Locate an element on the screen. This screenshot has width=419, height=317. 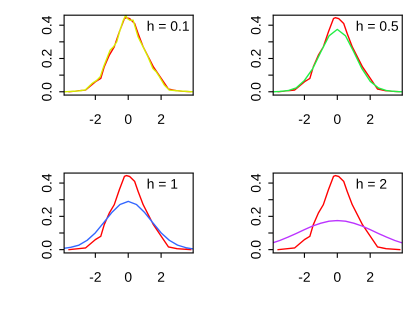
annotation: h = 0.5 is located at coordinates (377, 25).